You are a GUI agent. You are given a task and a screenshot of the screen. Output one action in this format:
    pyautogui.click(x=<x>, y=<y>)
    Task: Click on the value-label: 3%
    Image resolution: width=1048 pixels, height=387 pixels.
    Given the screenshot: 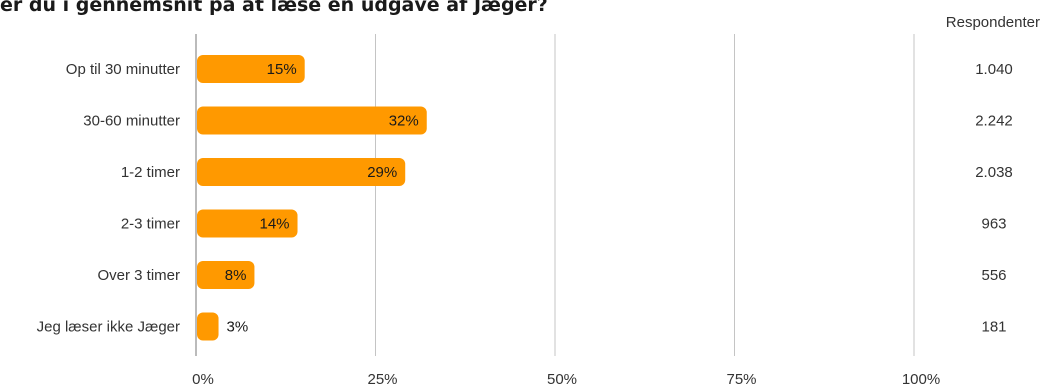 What is the action you would take?
    pyautogui.click(x=238, y=327)
    